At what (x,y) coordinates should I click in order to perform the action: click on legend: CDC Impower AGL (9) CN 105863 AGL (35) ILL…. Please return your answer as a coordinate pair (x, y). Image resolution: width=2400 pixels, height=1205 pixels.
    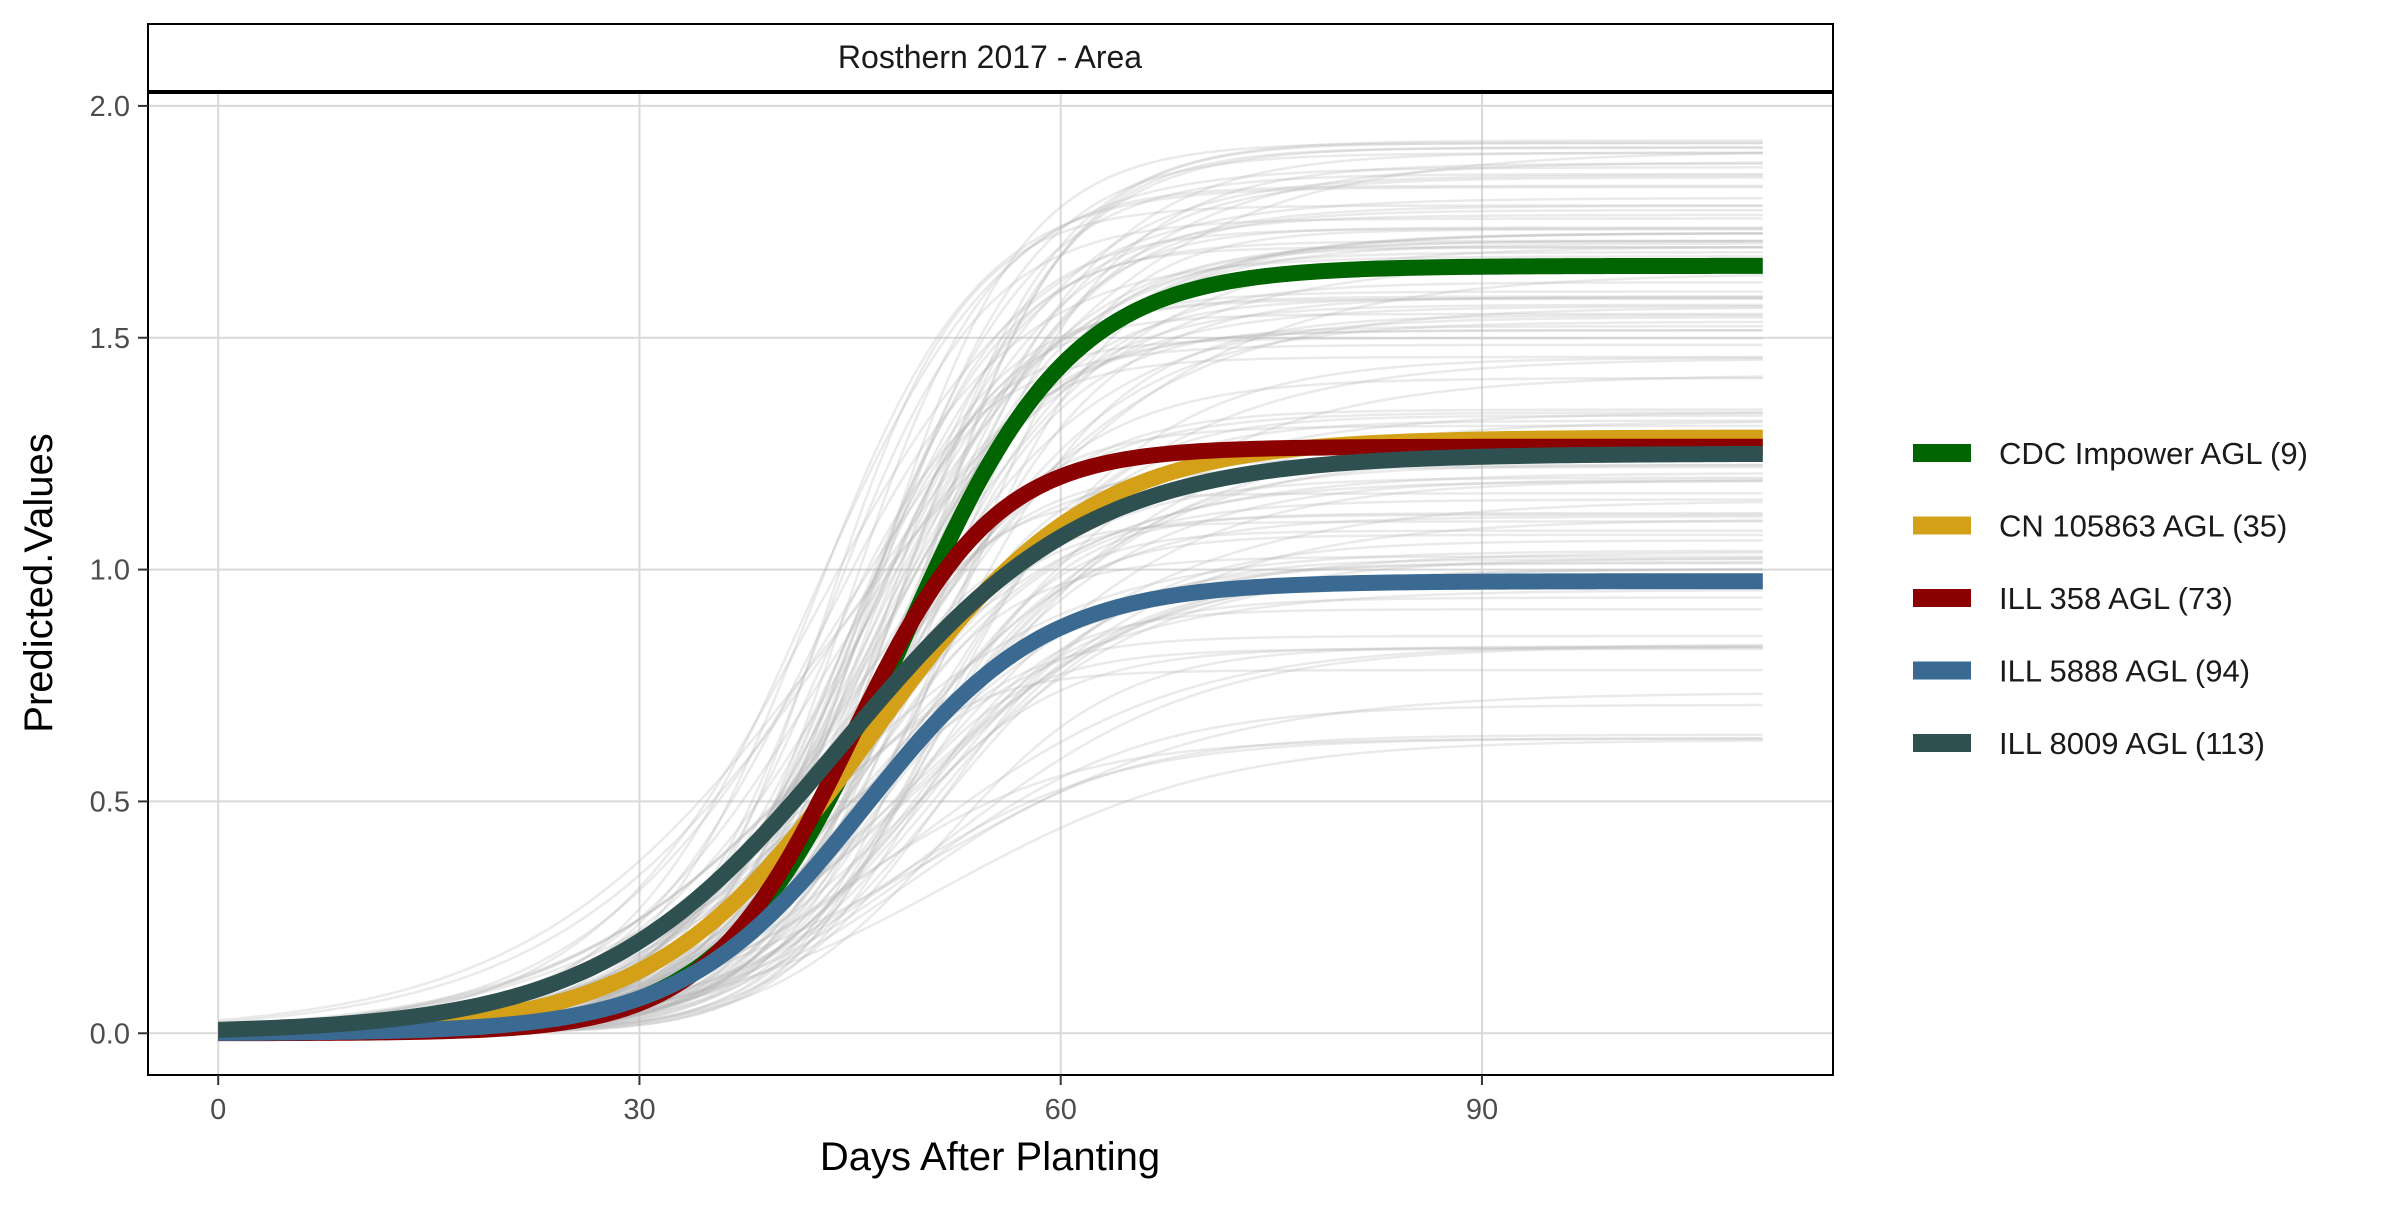
    Looking at the image, I should click on (2110, 598).